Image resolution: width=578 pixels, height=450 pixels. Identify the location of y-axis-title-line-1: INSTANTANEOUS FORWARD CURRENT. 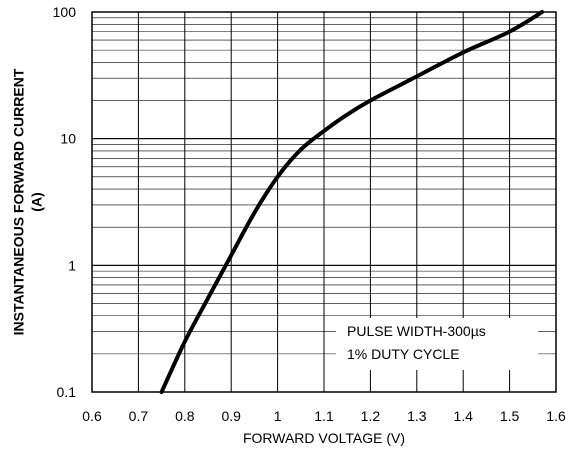
(19, 201).